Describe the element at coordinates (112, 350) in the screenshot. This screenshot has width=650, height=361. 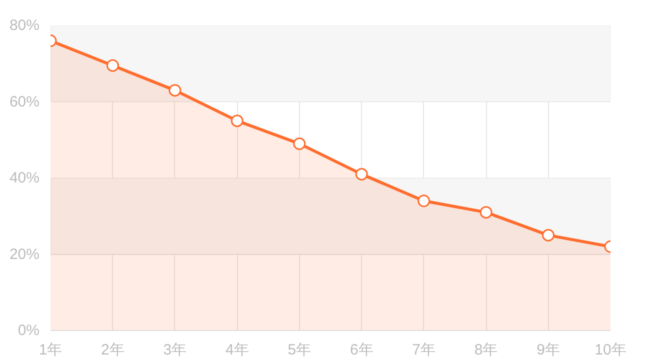
I see `x-tick-label: 2年` at that location.